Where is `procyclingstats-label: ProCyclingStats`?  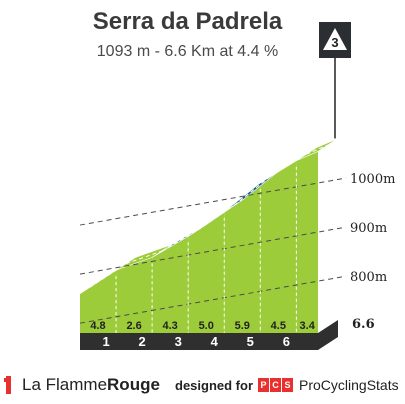
procyclingstats-label: ProCyclingStats is located at coordinates (349, 385).